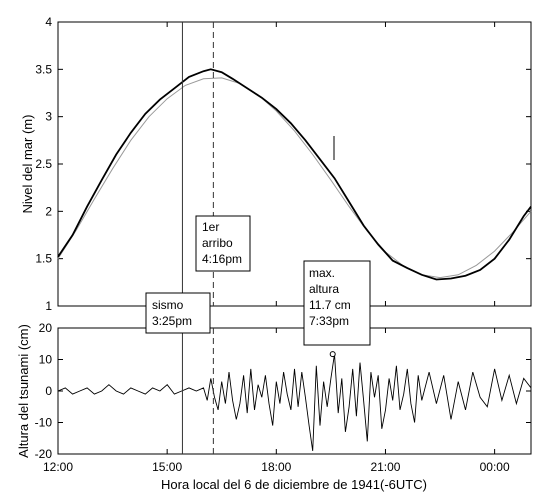 The width and height of the screenshot is (560, 500). I want to click on sea-level-y-tick-label: 1.5, so click(43, 259).